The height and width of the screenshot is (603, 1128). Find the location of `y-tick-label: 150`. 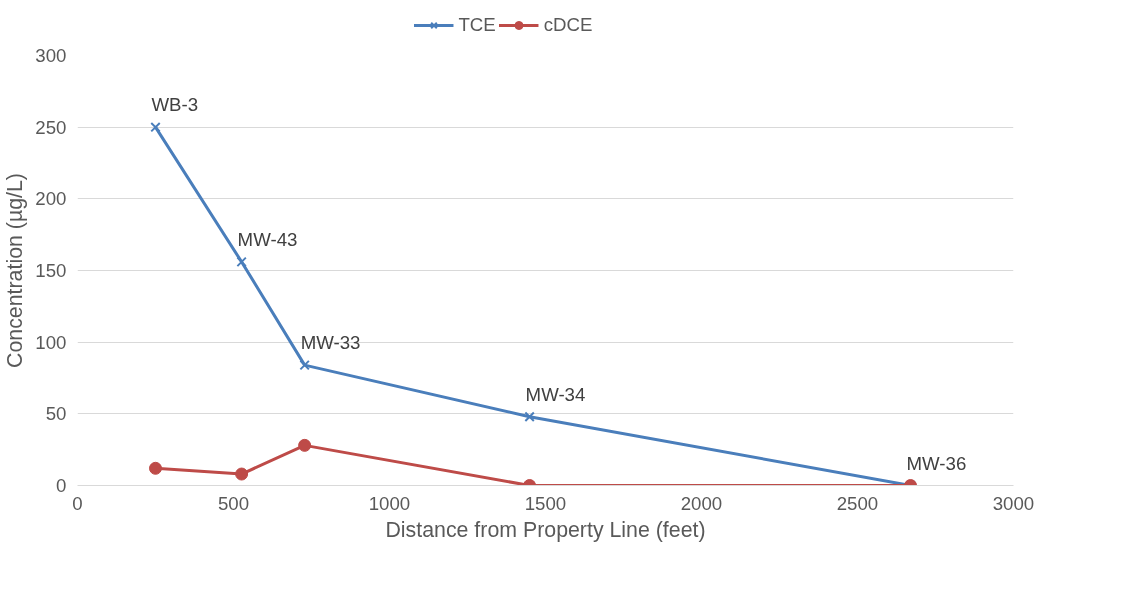

y-tick-label: 150 is located at coordinates (51, 270).